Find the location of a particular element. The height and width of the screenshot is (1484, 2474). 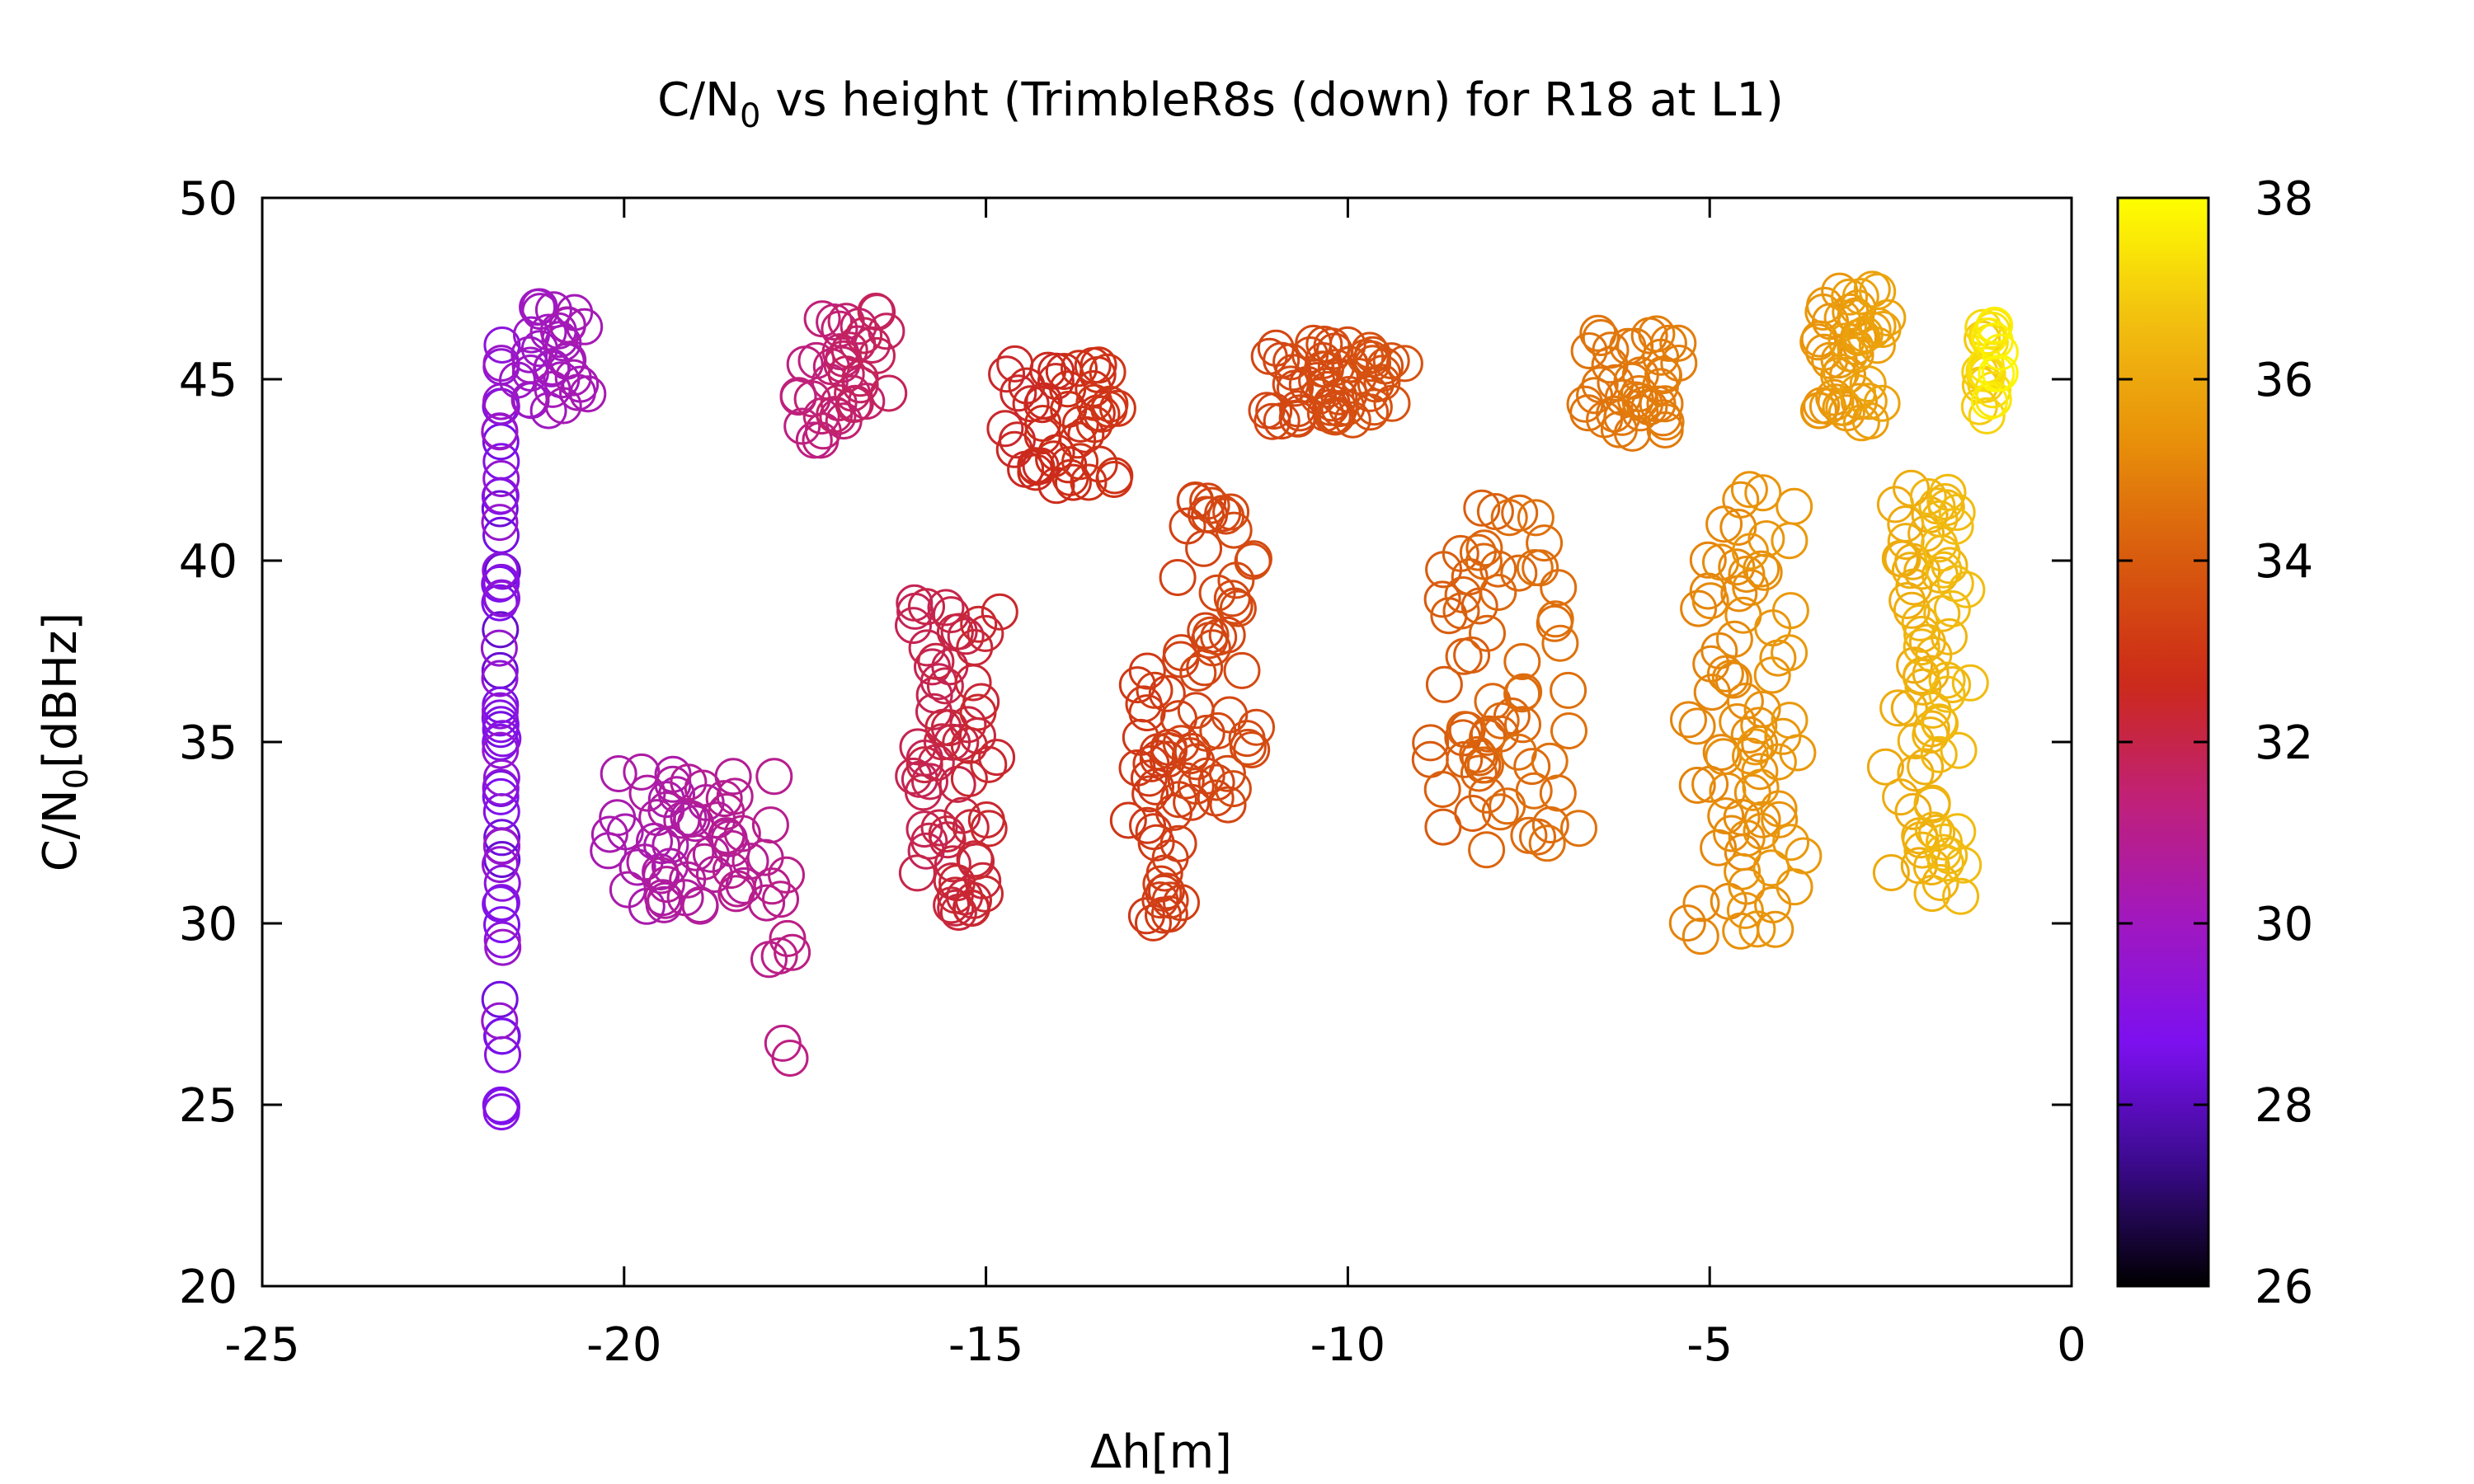

x-tick-label: -15 is located at coordinates (985, 1345).